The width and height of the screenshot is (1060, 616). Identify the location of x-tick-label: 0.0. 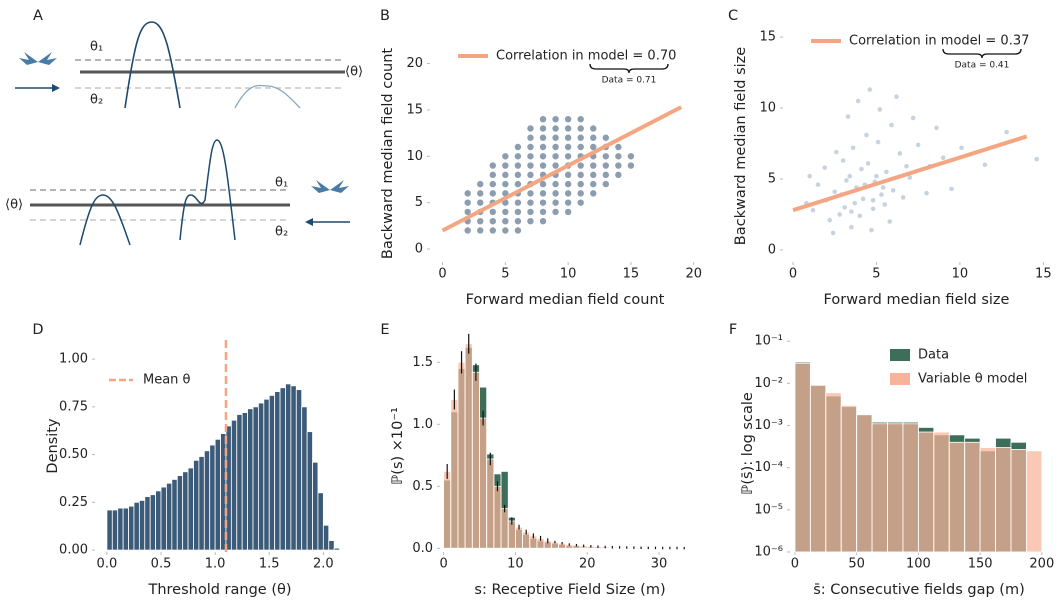
(107, 564).